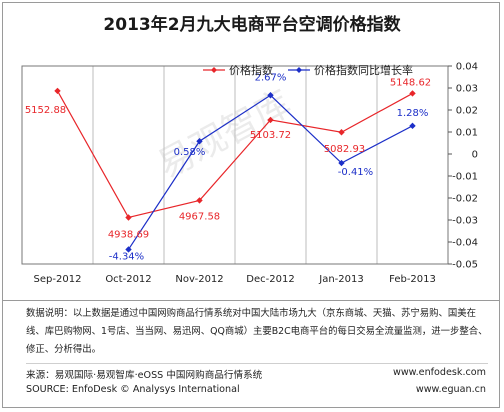 The width and height of the screenshot is (504, 412). Describe the element at coordinates (126, 256) in the screenshot. I see `data-label: -4.34%` at that location.